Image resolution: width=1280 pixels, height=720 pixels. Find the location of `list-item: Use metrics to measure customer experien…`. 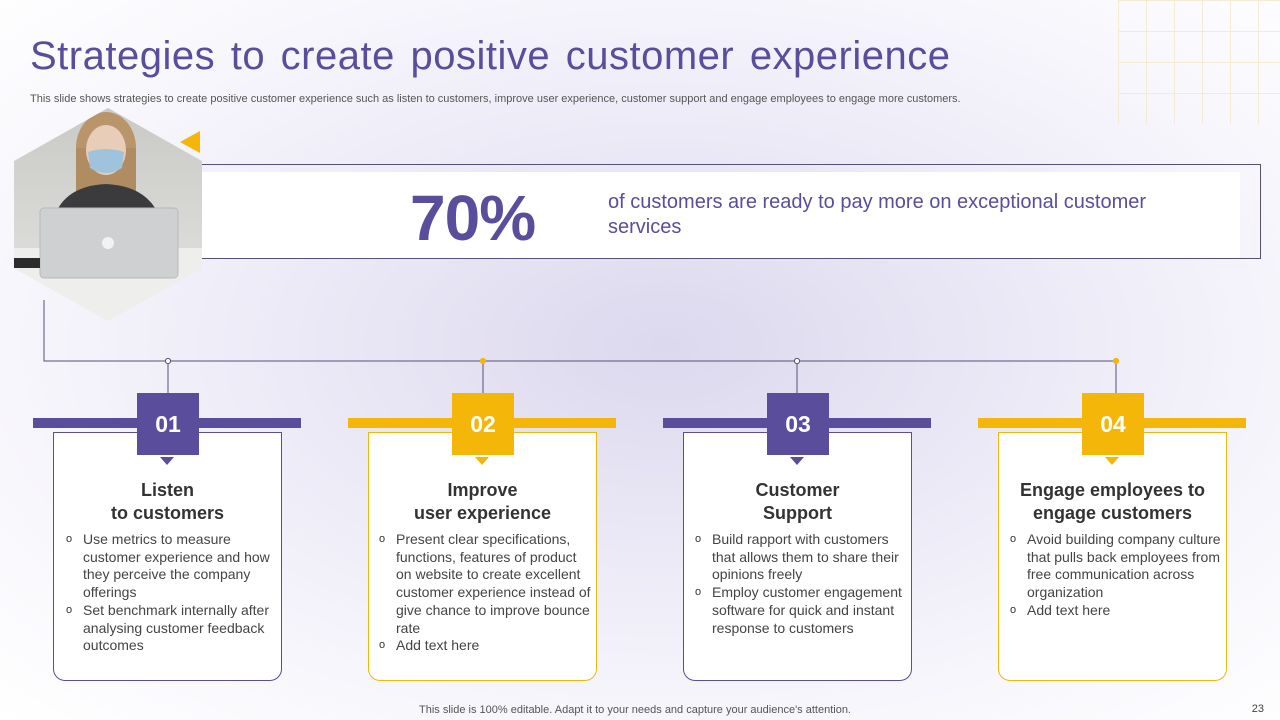

list-item: Use metrics to measure customer experien… is located at coordinates (171, 566).